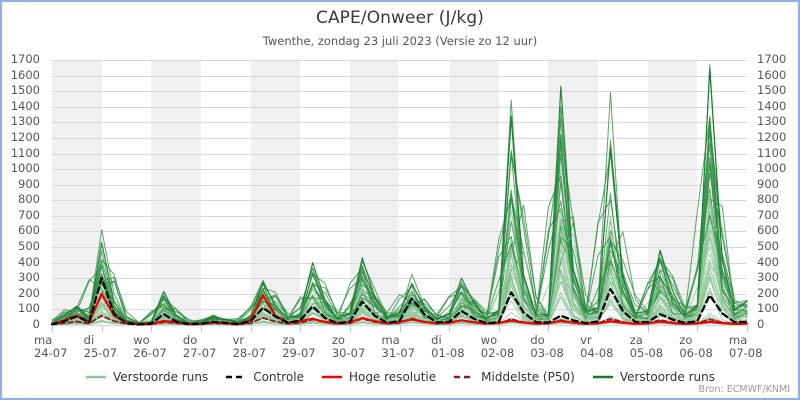  Describe the element at coordinates (772, 90) in the screenshot. I see `y-tick-label-right: 1500` at that location.